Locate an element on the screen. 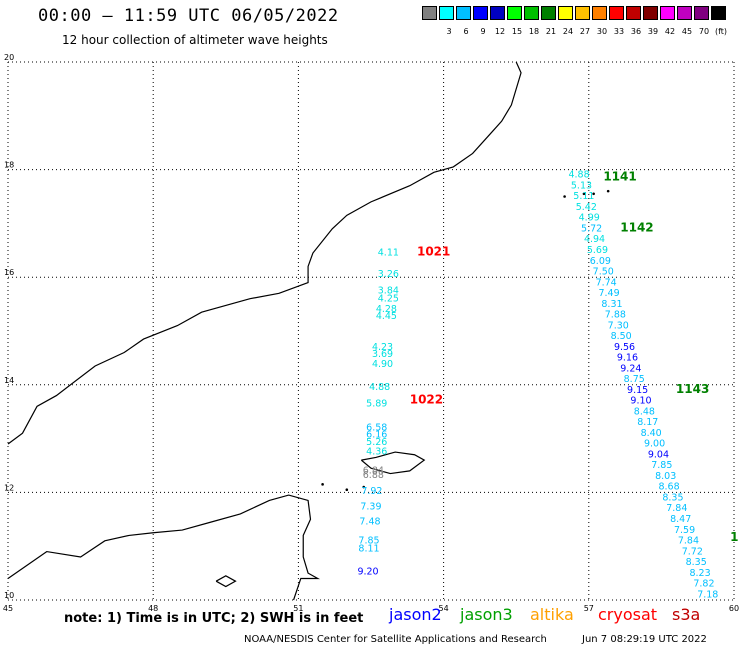 This screenshot has width=740, height=650. wave-height-value: 7.39 is located at coordinates (370, 507).